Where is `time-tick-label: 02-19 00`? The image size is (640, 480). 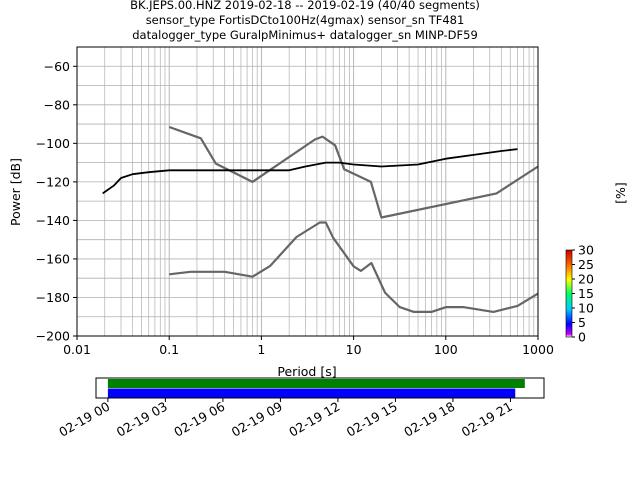
time-tick-label: 02-19 00 is located at coordinates (84, 419).